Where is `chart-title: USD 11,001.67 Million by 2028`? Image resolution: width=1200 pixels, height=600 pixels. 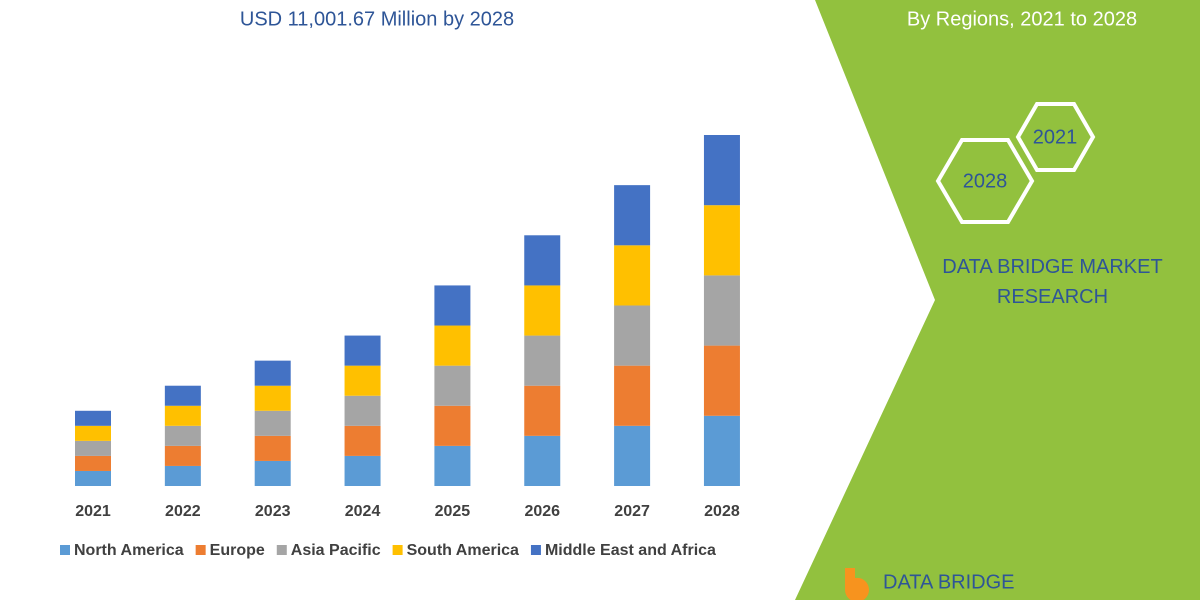
chart-title: USD 11,001.67 Million by 2028 is located at coordinates (377, 19).